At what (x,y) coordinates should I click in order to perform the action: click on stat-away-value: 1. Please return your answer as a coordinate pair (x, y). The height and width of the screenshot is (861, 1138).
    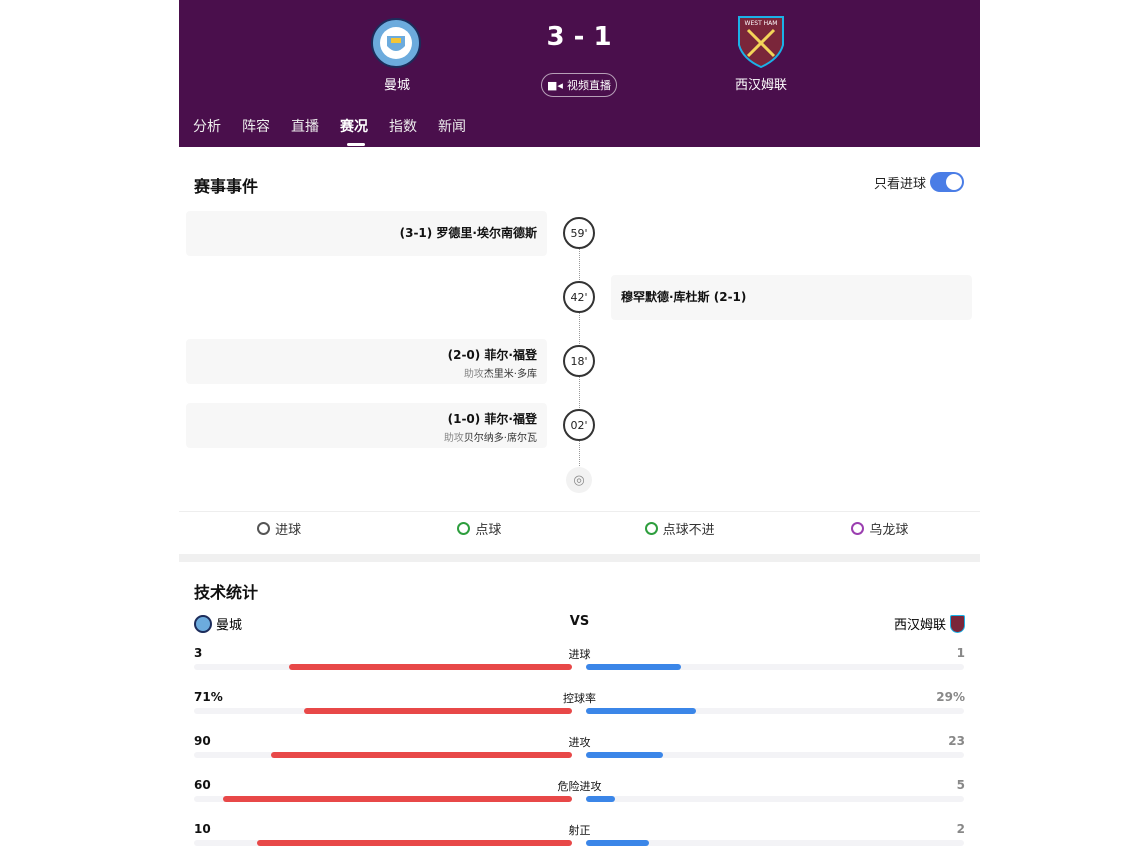
    Looking at the image, I should click on (960, 653).